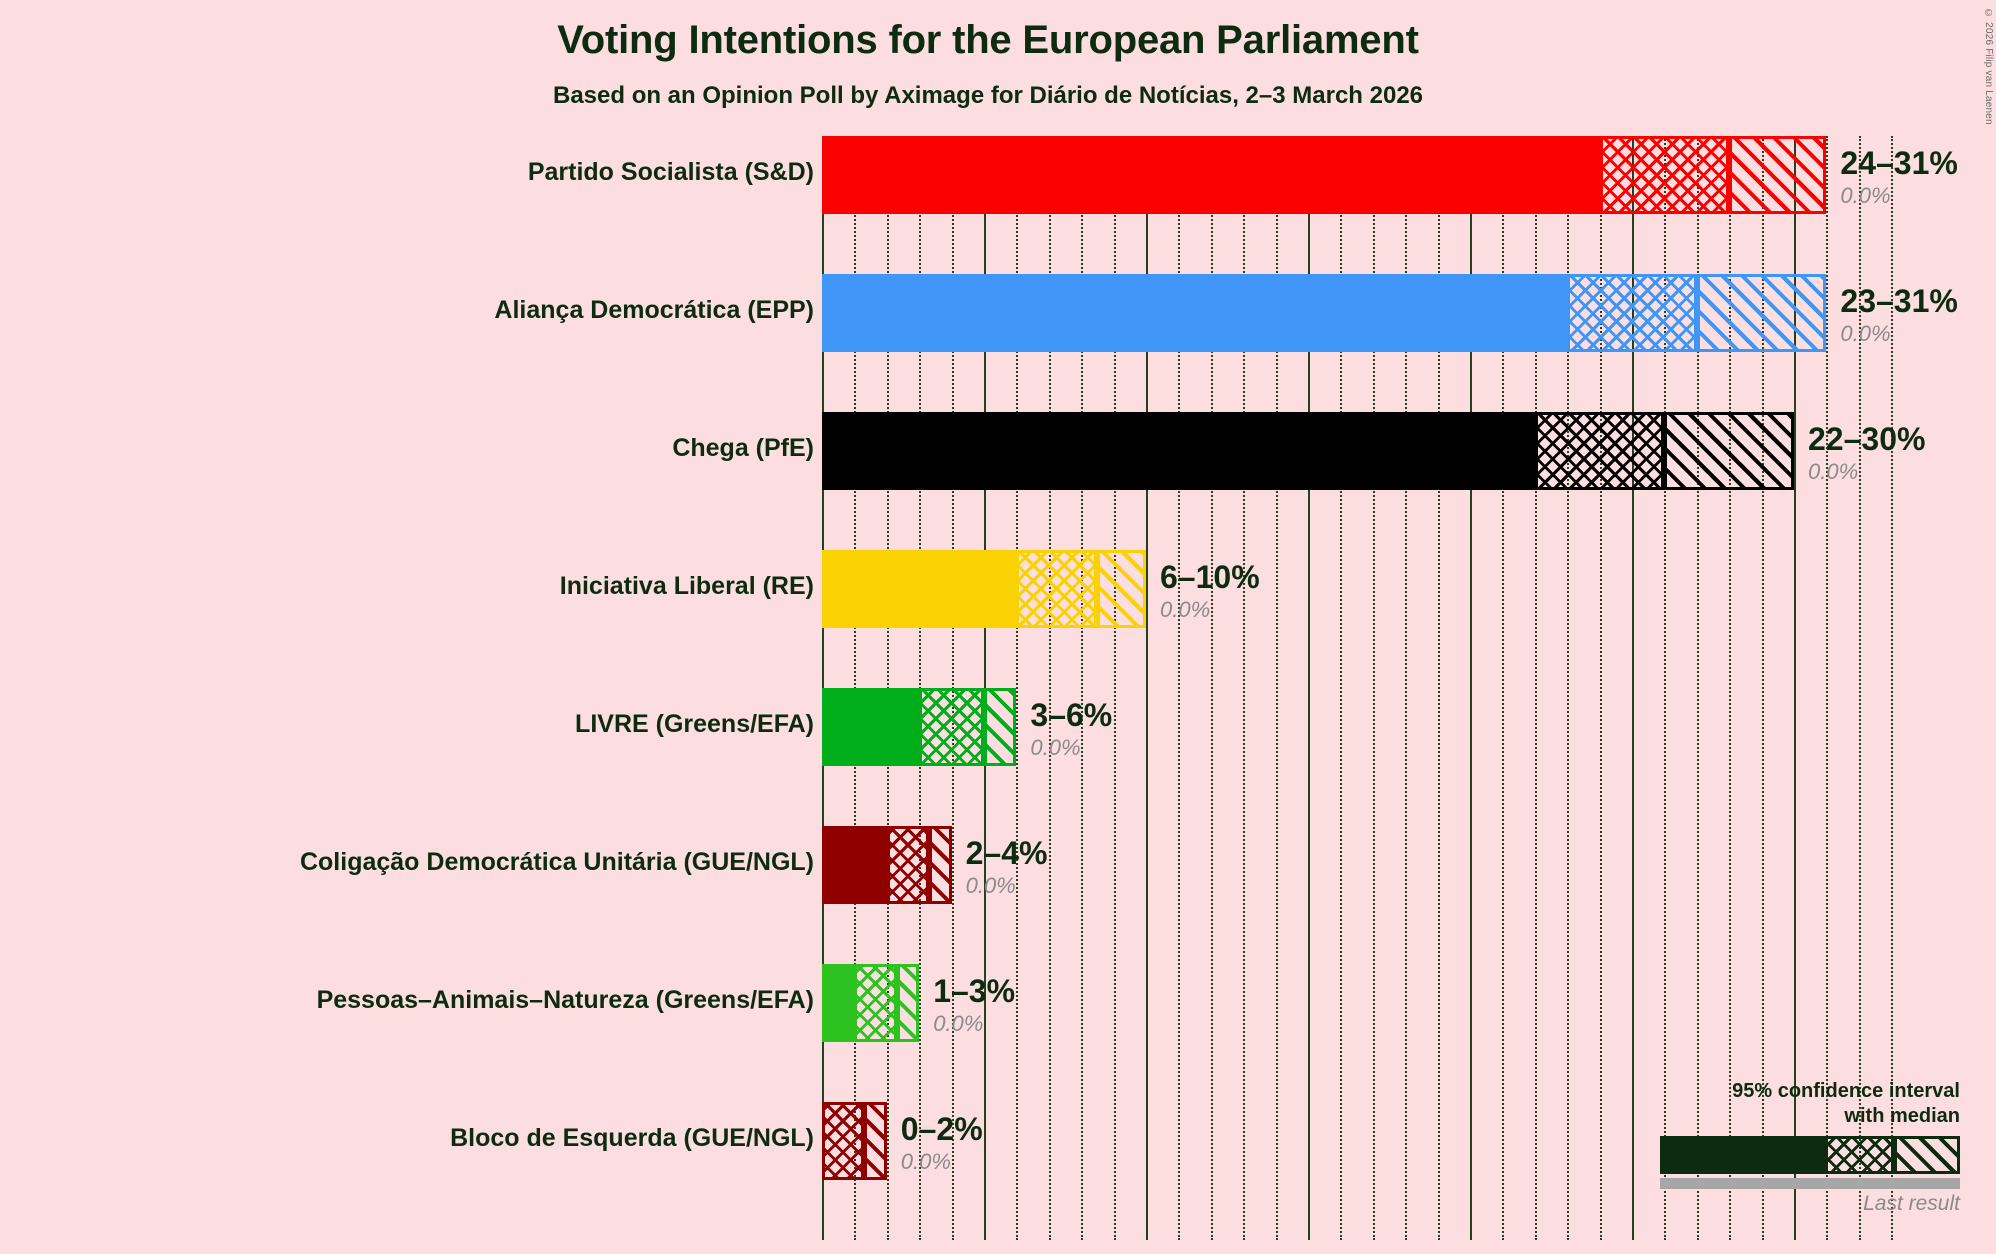 Image resolution: width=1996 pixels, height=1254 pixels. I want to click on bar-row-label: Aliança Democrática (EPP), so click(654, 310).